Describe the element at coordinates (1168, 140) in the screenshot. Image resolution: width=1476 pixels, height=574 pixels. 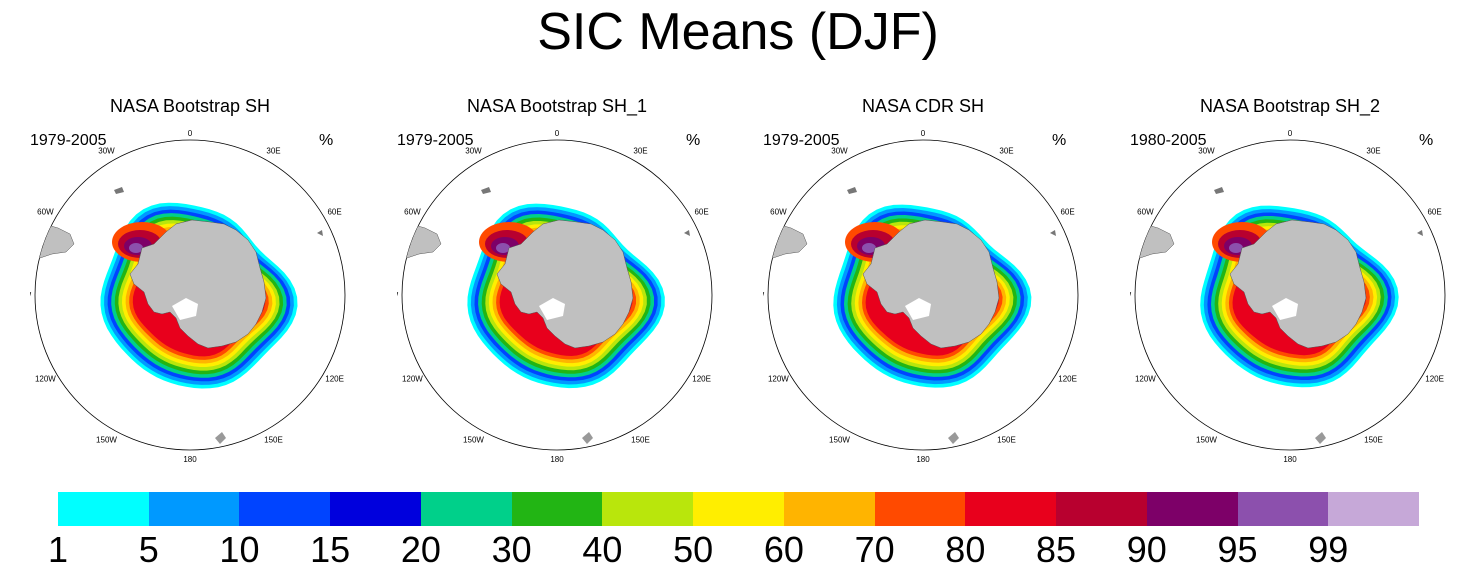
I see `panel-years: 1980-2005` at that location.